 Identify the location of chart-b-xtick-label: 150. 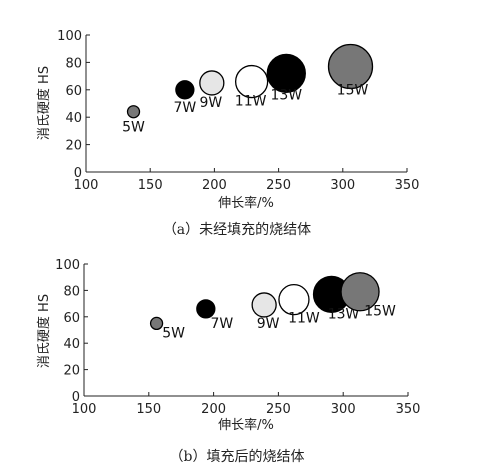
(148, 409).